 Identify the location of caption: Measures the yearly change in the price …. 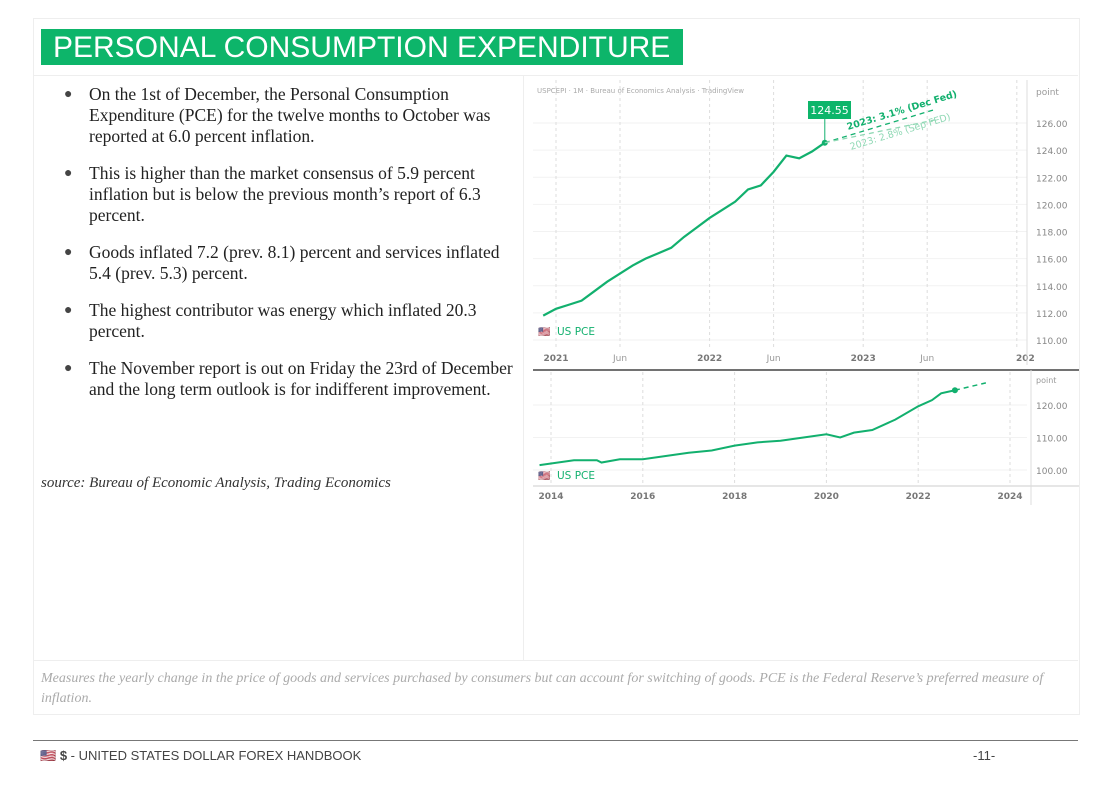
(555, 686).